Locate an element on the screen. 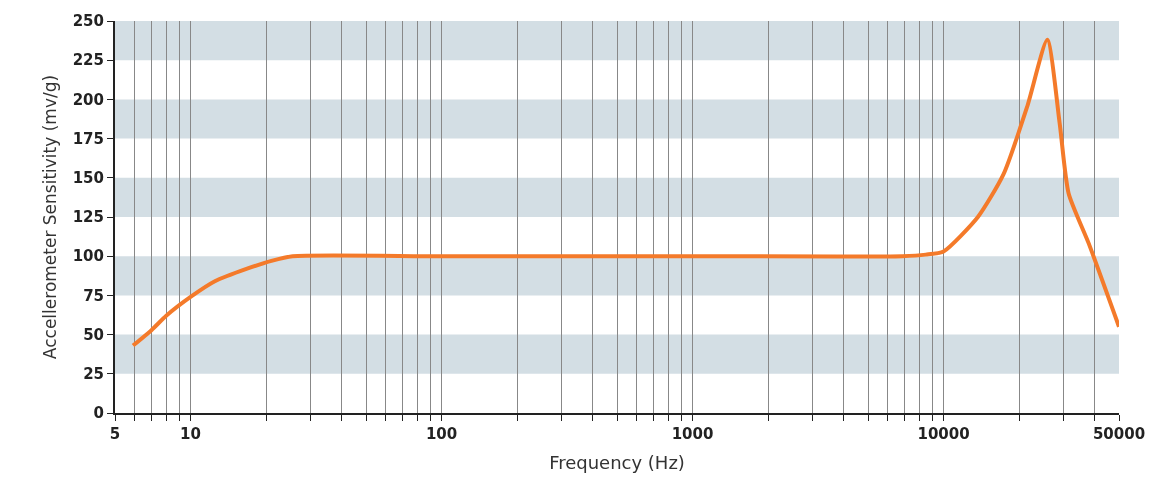  y-tick-label: 50 is located at coordinates (93, 334).